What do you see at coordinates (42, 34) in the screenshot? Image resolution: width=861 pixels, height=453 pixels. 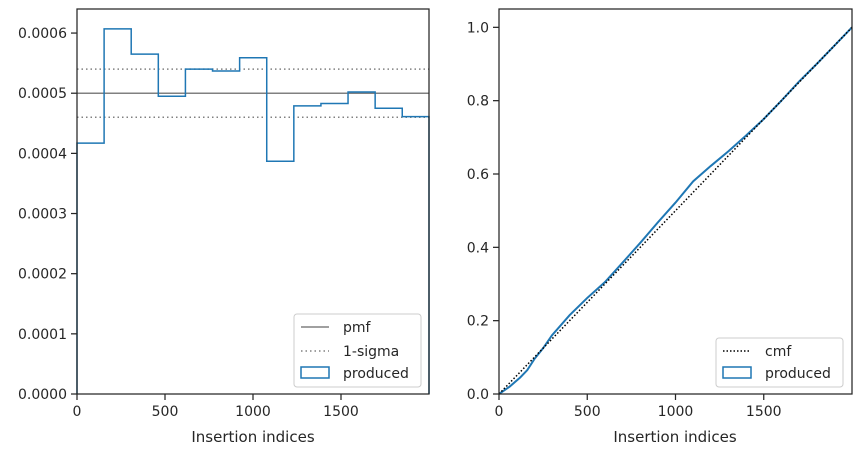 I see `y-tick-label: 0.0006` at bounding box center [42, 34].